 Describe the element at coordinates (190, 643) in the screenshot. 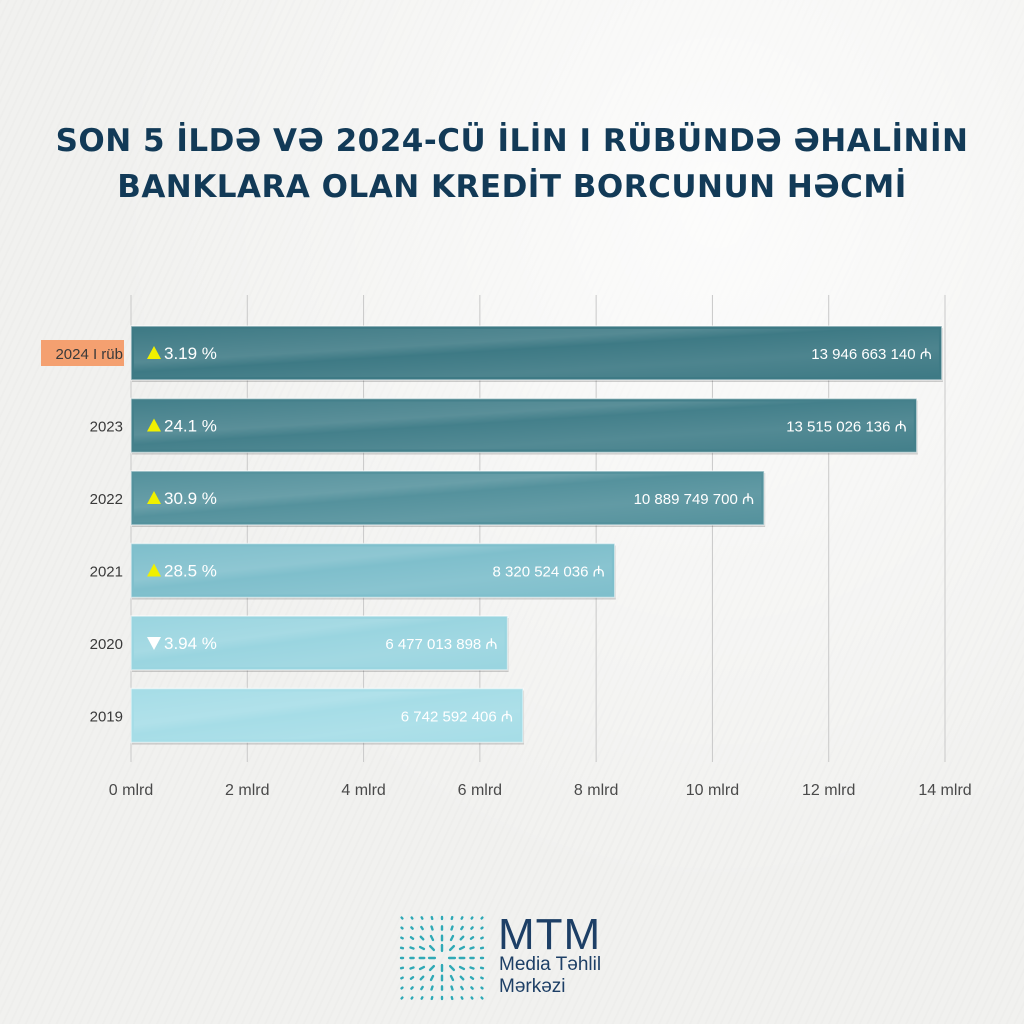

I see `change-label: 3.94 %` at that location.